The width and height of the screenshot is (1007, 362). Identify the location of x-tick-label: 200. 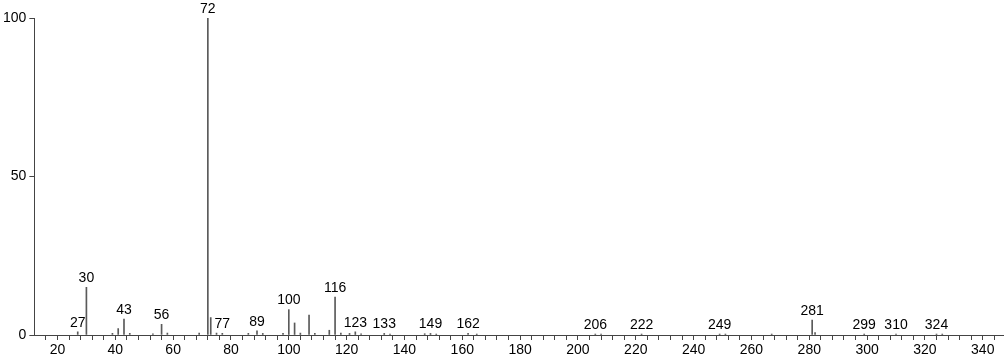
(578, 348).